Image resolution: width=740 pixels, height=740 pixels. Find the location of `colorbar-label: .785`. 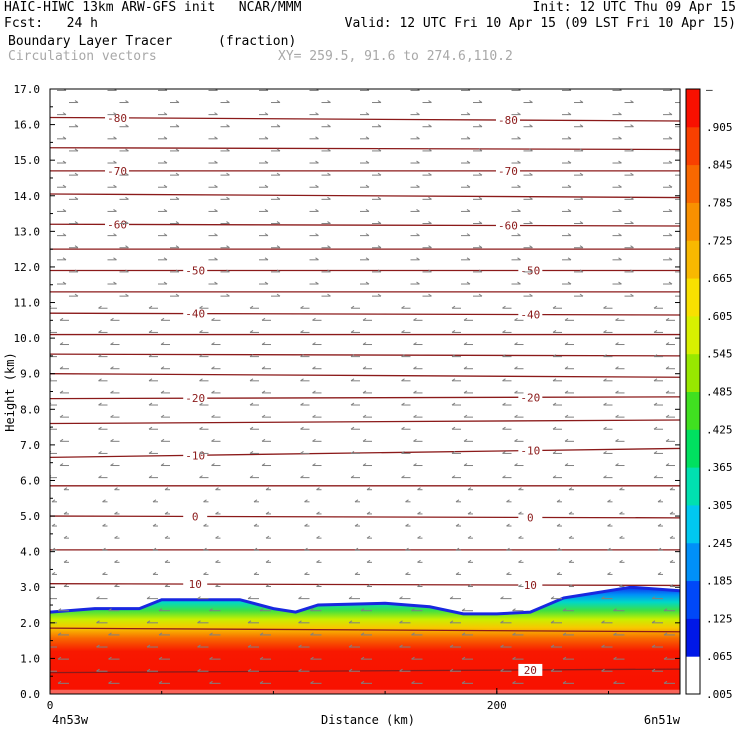

colorbar-label: .785 is located at coordinates (719, 202).